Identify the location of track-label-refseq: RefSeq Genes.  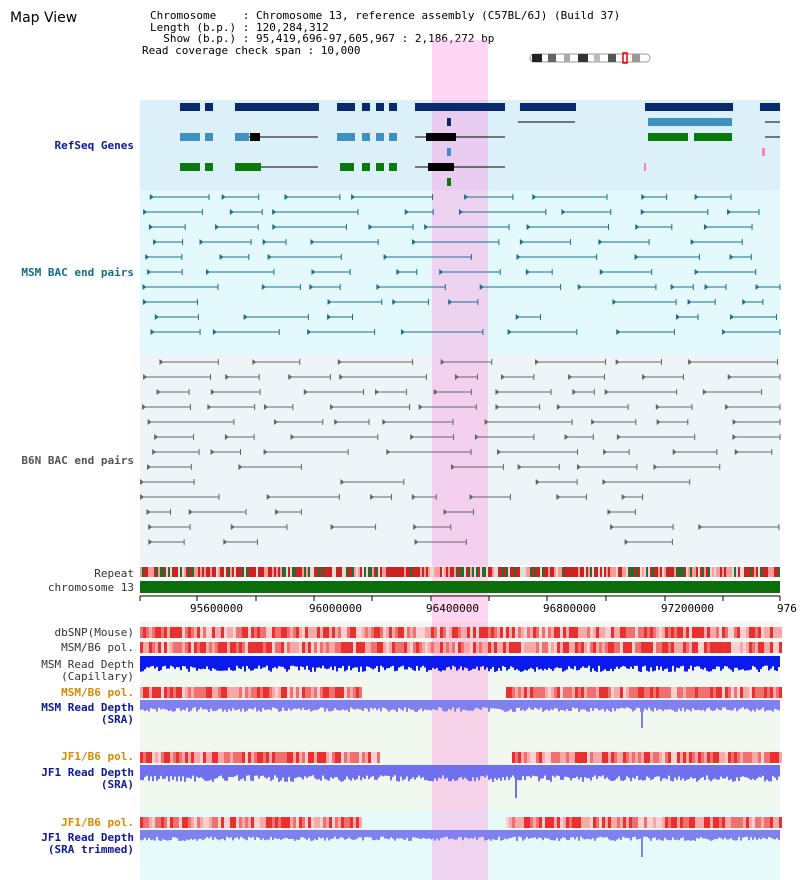
(94, 145).